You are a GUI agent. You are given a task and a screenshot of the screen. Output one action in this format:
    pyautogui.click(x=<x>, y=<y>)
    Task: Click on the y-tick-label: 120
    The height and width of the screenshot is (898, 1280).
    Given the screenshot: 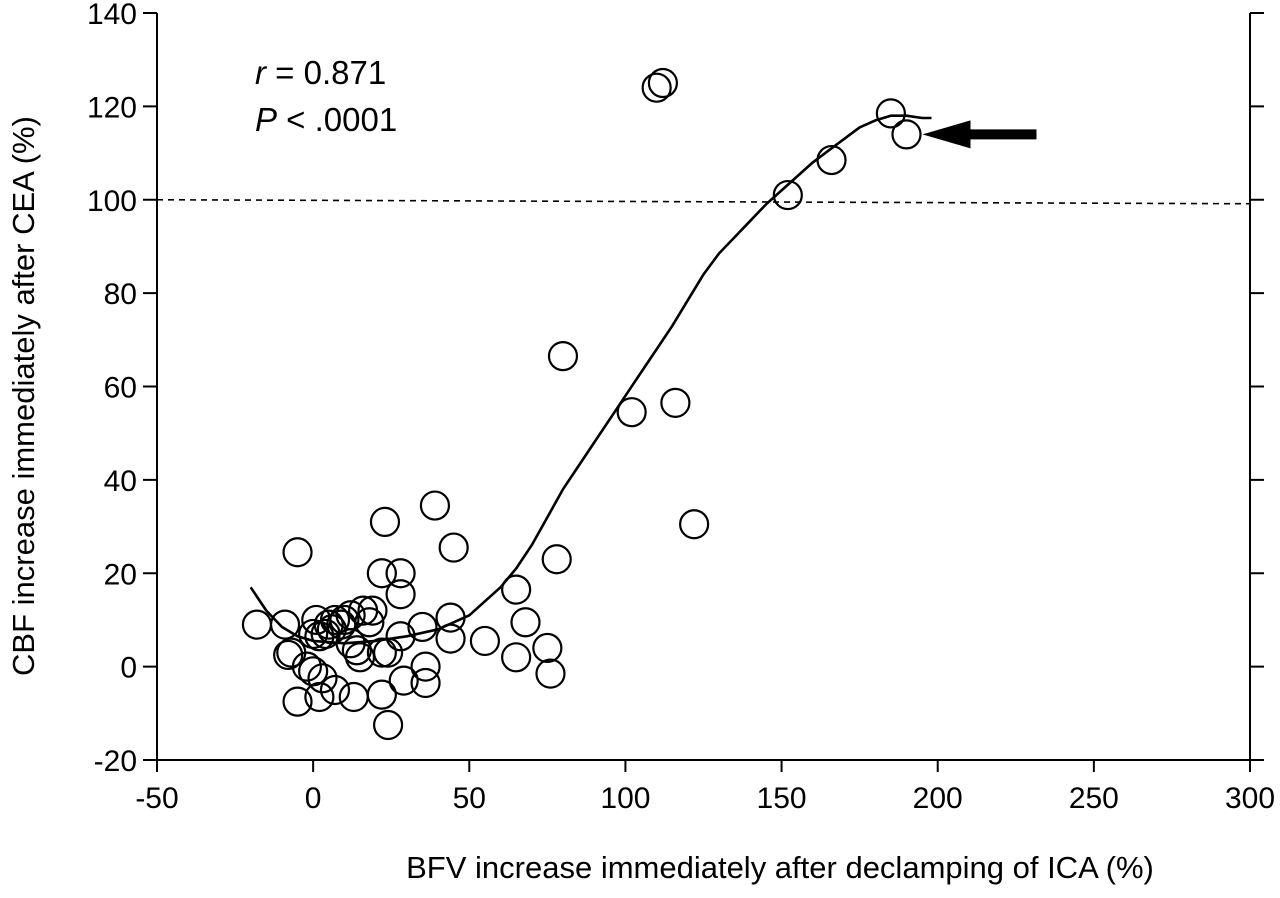 What is the action you would take?
    pyautogui.click(x=112, y=107)
    